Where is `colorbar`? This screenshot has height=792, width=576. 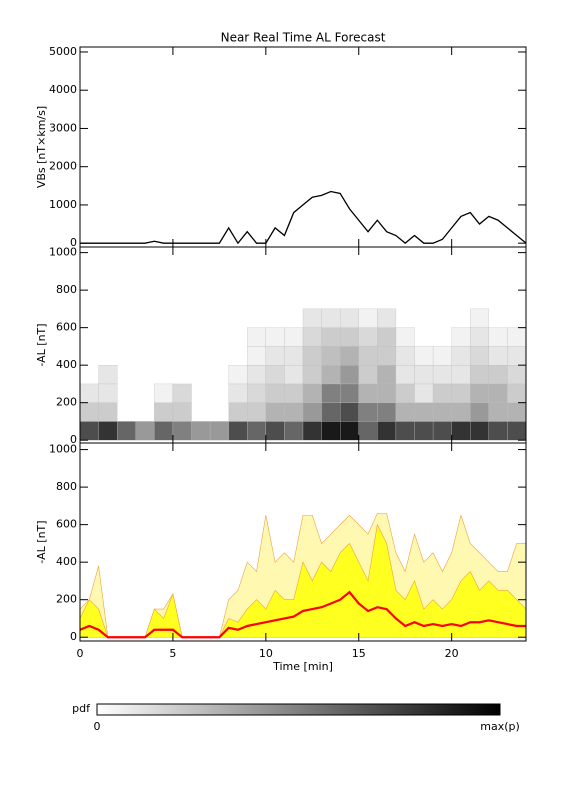
colorbar is located at coordinates (298, 709).